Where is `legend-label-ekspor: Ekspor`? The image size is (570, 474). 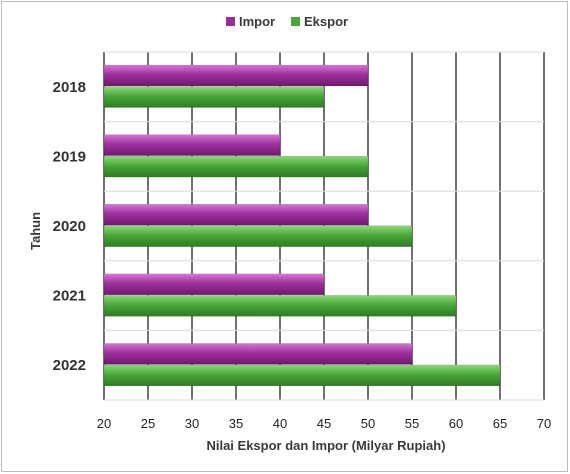
legend-label-ekspor: Ekspor is located at coordinates (326, 21).